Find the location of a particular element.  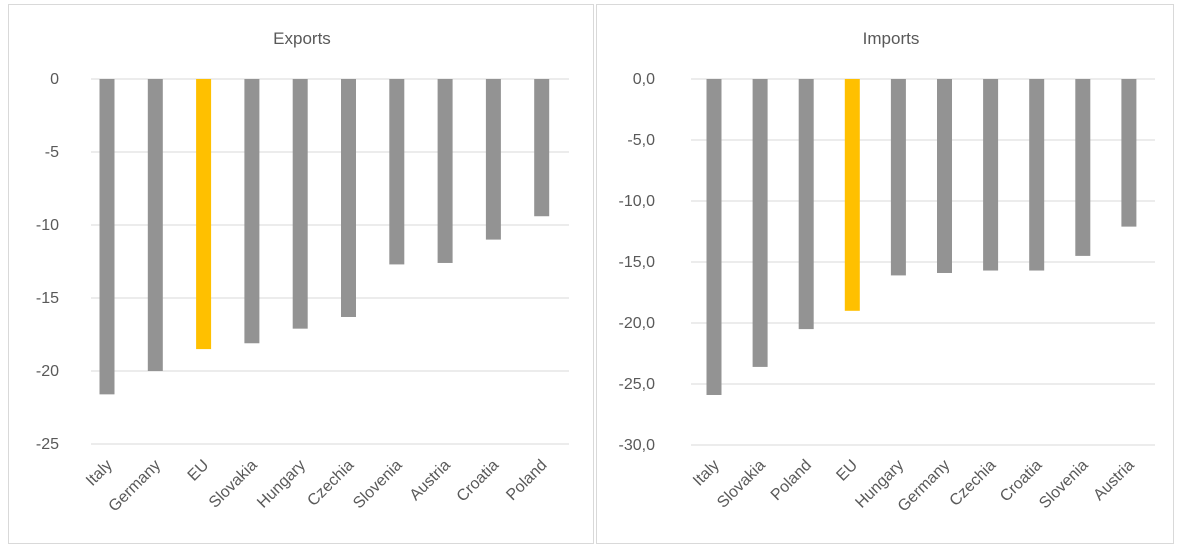

exports-bar-czechia is located at coordinates (348, 198).